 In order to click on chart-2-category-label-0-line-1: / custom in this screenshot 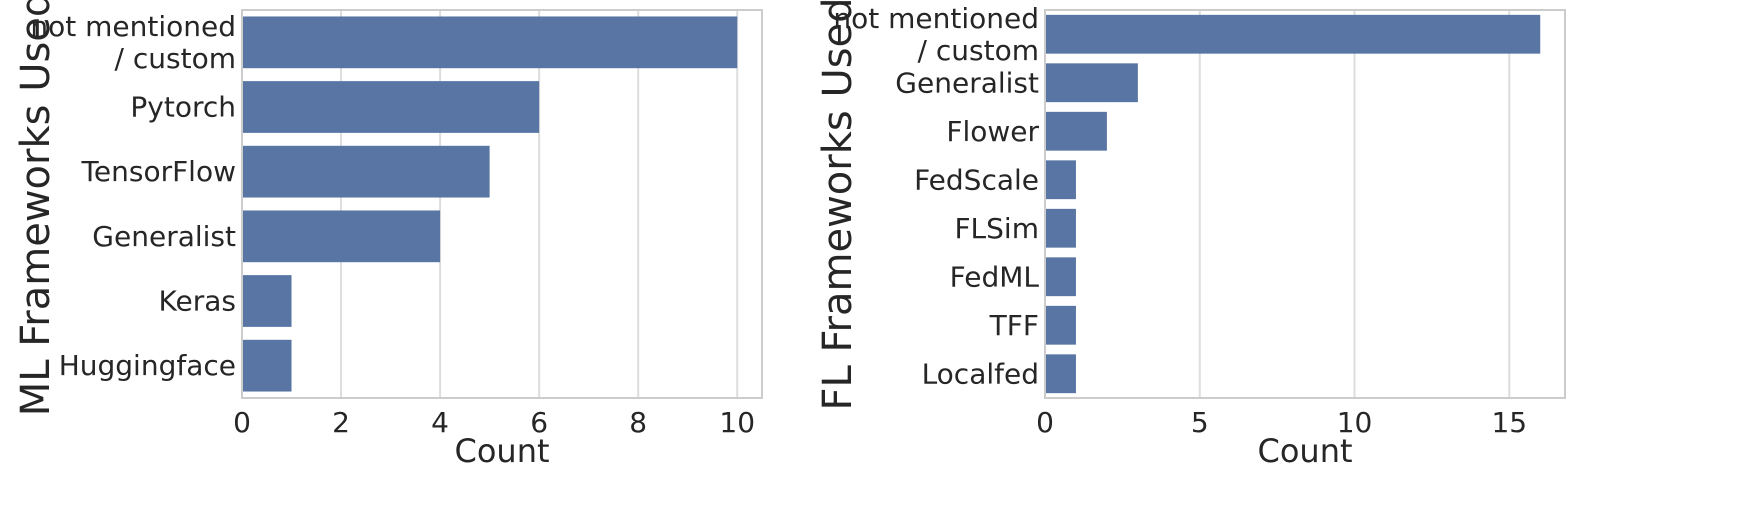, I will do `click(978, 50)`.